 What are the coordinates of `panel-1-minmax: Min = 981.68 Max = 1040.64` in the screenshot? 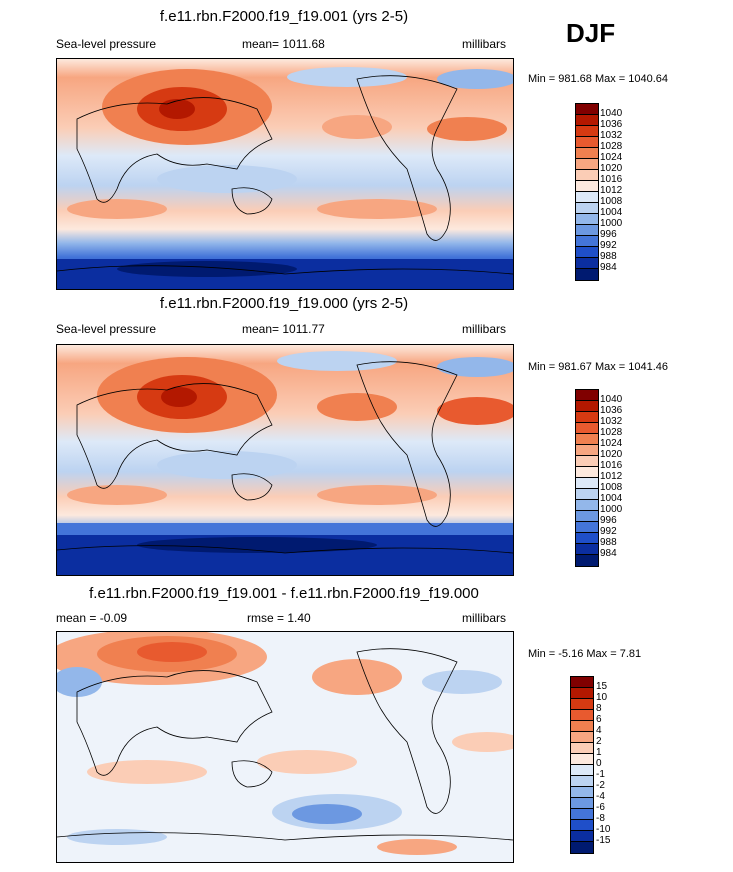 It's located at (598, 79).